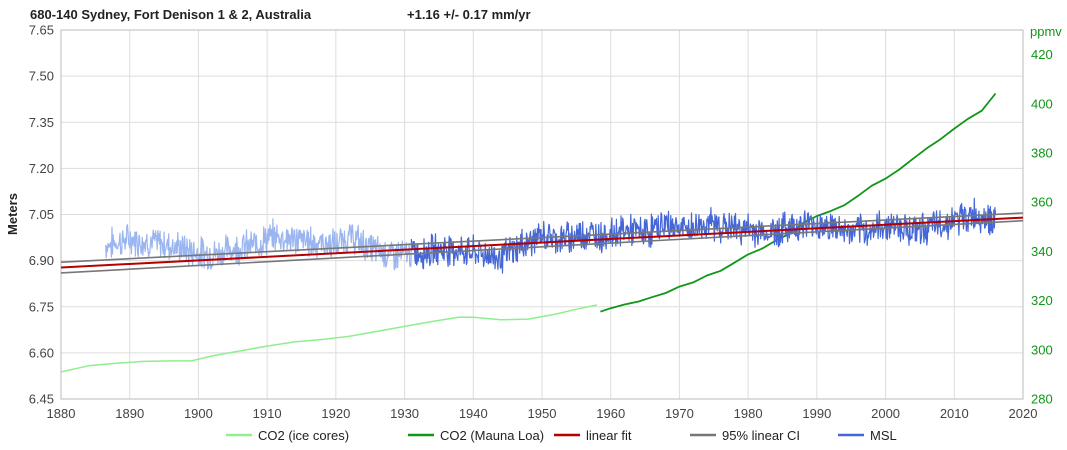 Image resolution: width=1067 pixels, height=450 pixels. What do you see at coordinates (404, 413) in the screenshot?
I see `x-tick-label: 1930` at bounding box center [404, 413].